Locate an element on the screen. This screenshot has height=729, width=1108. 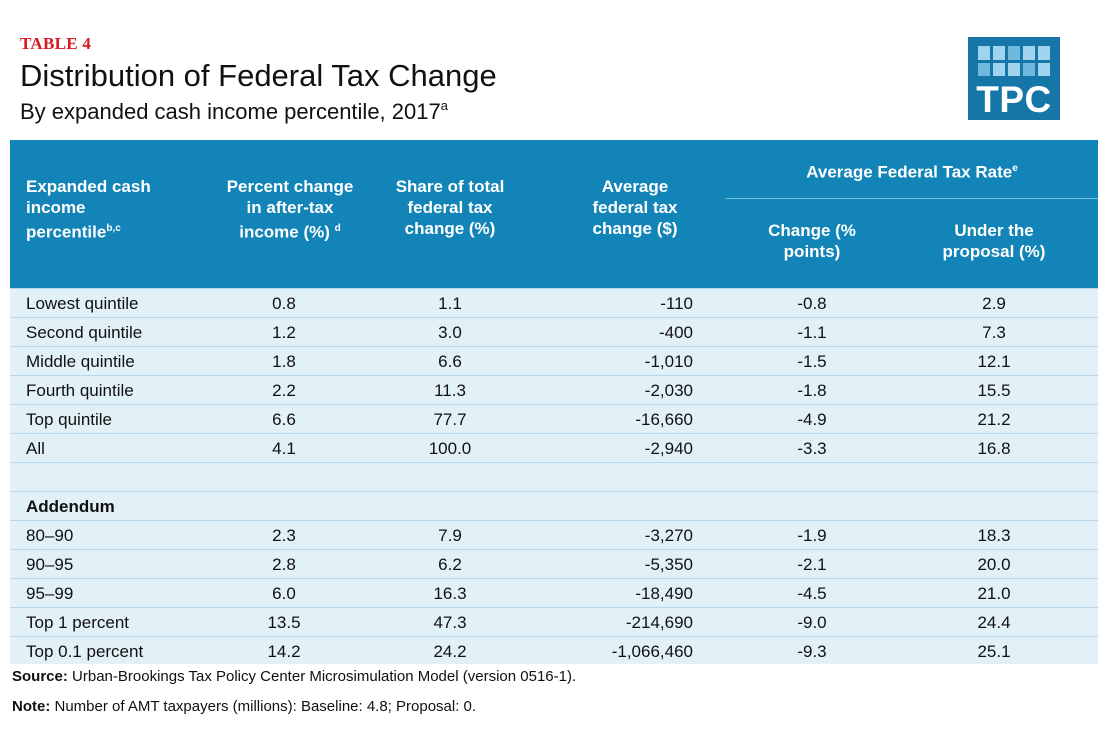
cell-rate-proposal: 7.3 is located at coordinates (994, 332).